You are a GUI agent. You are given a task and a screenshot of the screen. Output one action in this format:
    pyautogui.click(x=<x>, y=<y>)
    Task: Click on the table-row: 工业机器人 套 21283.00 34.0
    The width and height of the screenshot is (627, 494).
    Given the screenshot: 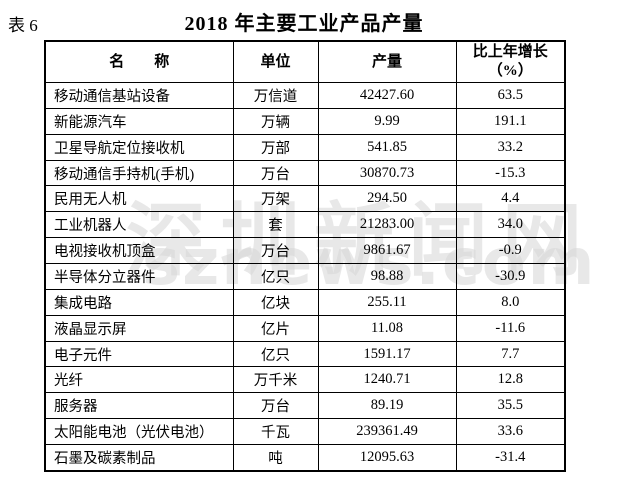 What is the action you would take?
    pyautogui.click(x=305, y=225)
    